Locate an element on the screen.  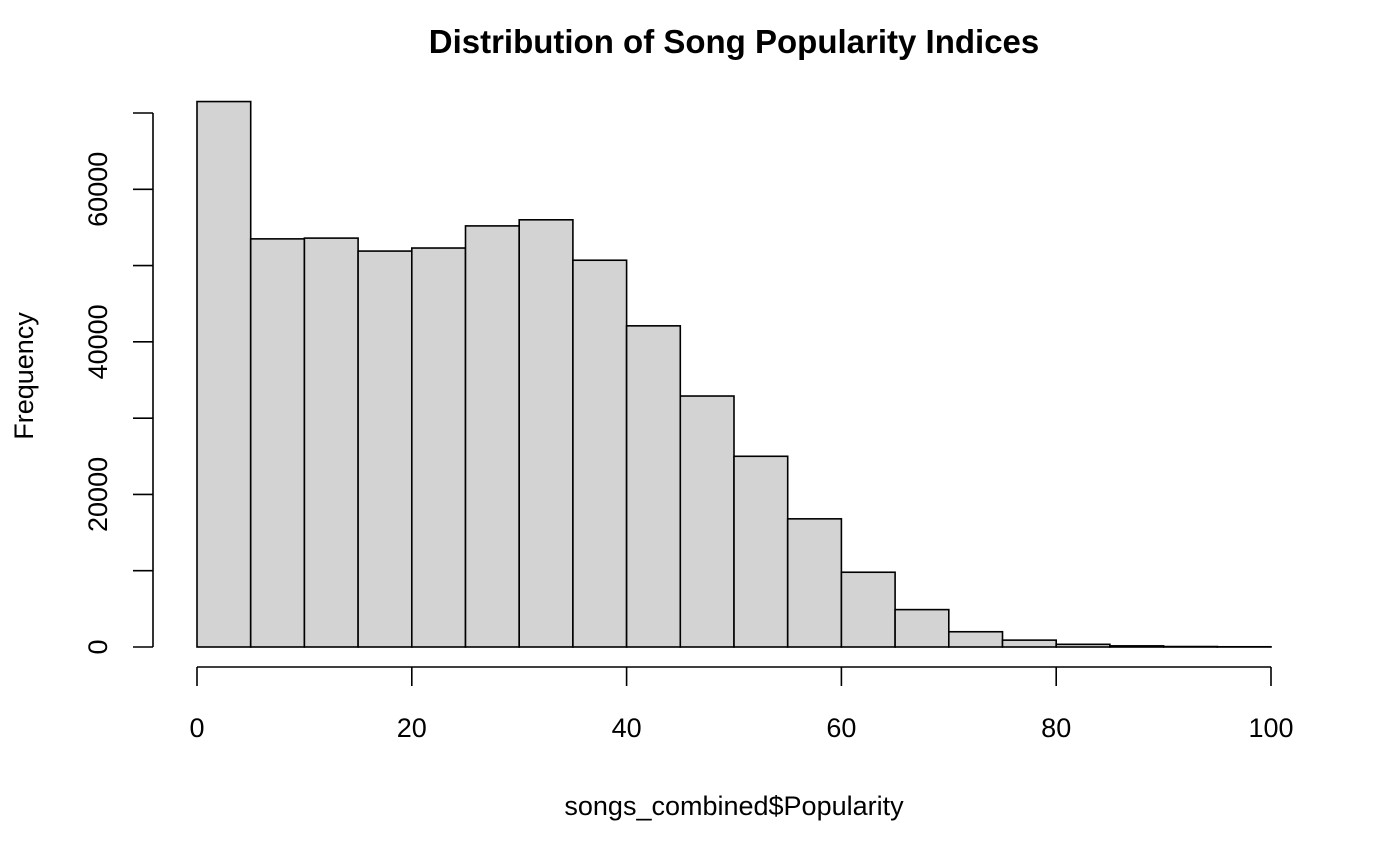
x-tick-label-4: 80 is located at coordinates (1056, 728).